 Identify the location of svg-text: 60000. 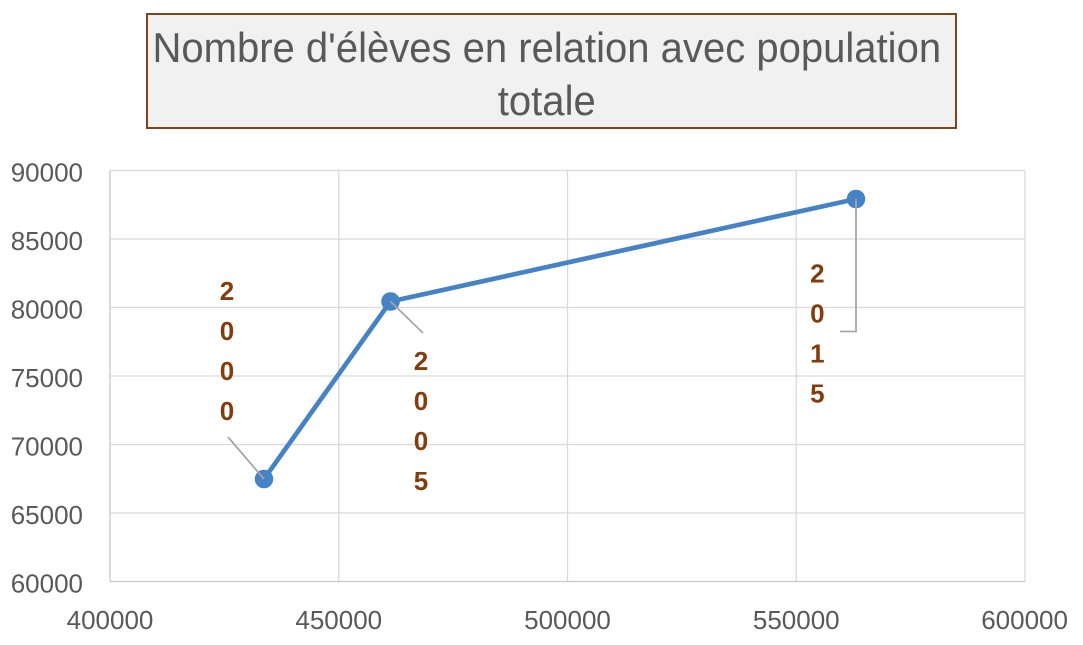
(47, 584).